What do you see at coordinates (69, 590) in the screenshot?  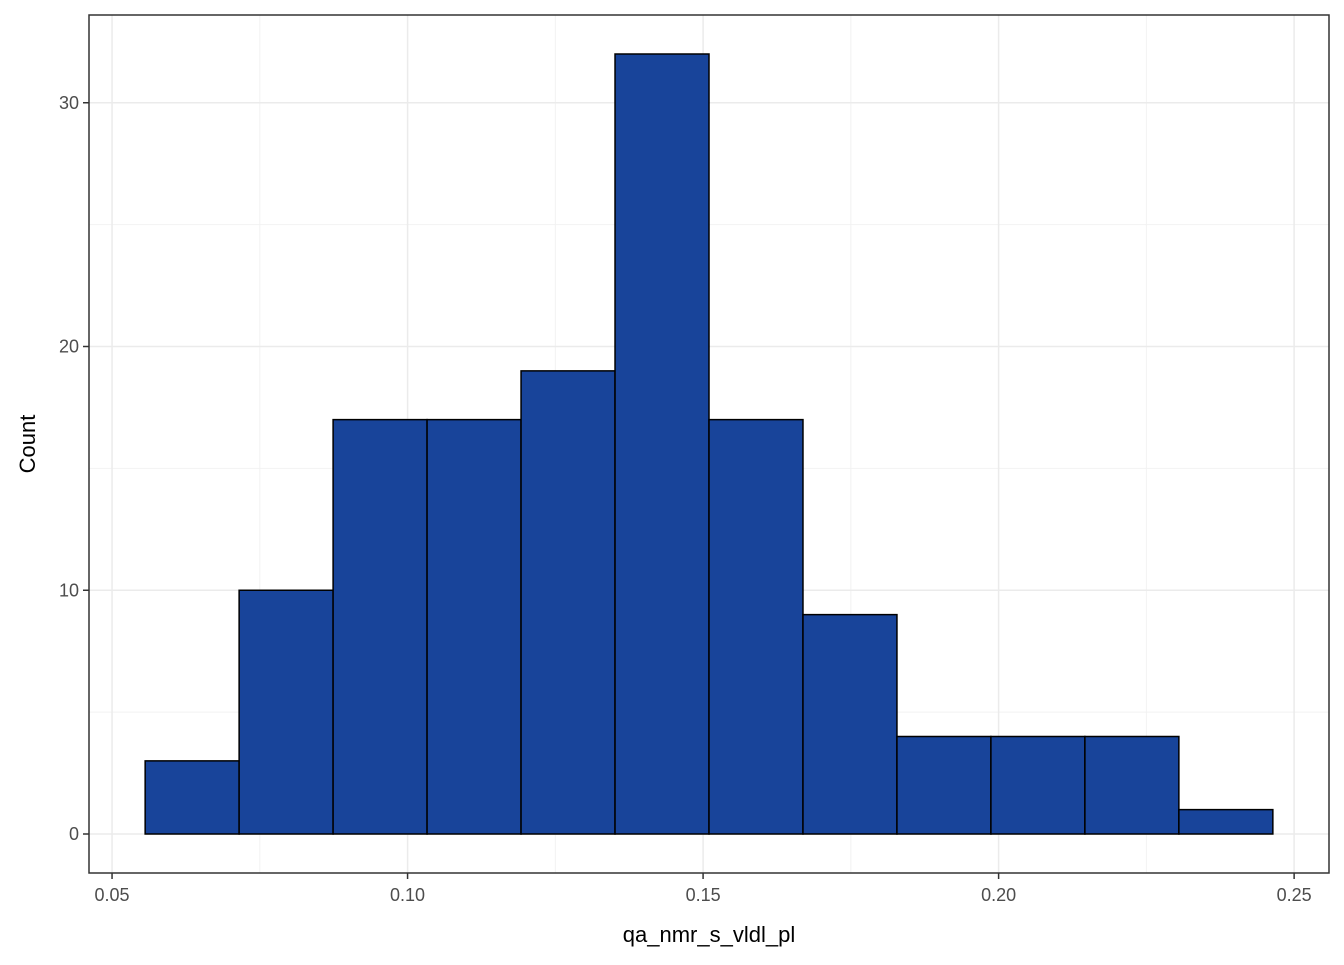 I see `y-tick-label: 10` at bounding box center [69, 590].